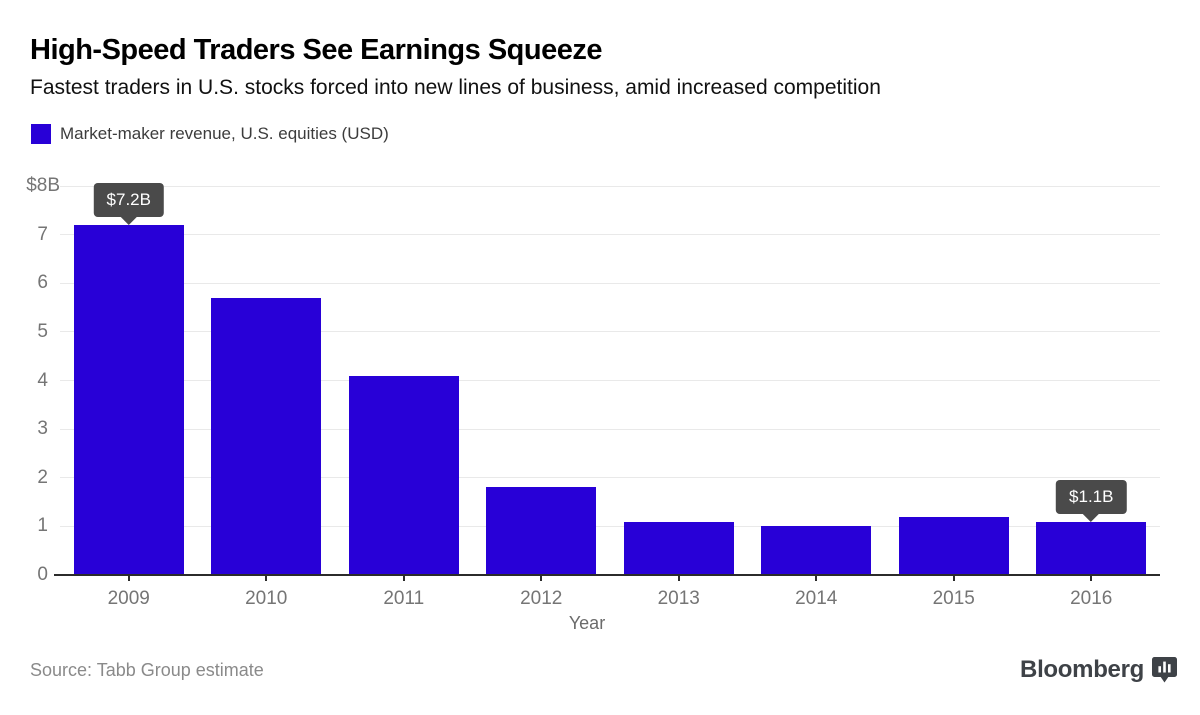  What do you see at coordinates (42, 283) in the screenshot?
I see `y-axis-tick-label-6: 6` at bounding box center [42, 283].